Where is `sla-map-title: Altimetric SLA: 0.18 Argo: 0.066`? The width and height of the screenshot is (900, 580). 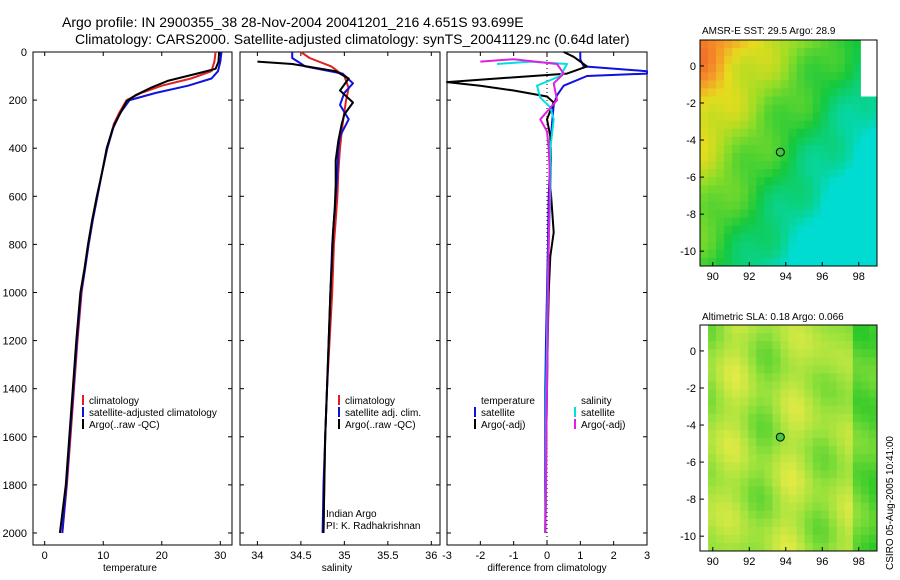 sla-map-title: Altimetric SLA: 0.18 Argo: 0.066 is located at coordinates (773, 317).